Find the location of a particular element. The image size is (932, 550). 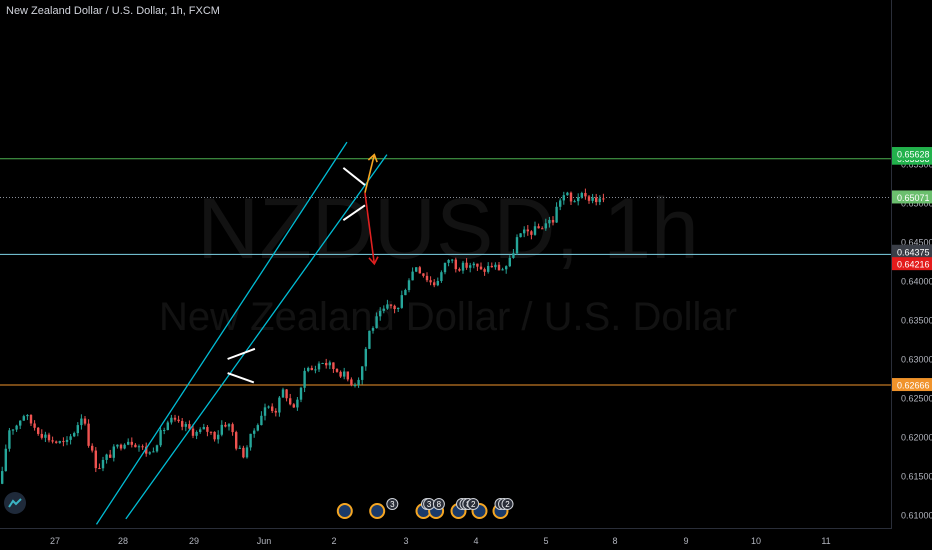

time-tick-label: 29 is located at coordinates (194, 541).